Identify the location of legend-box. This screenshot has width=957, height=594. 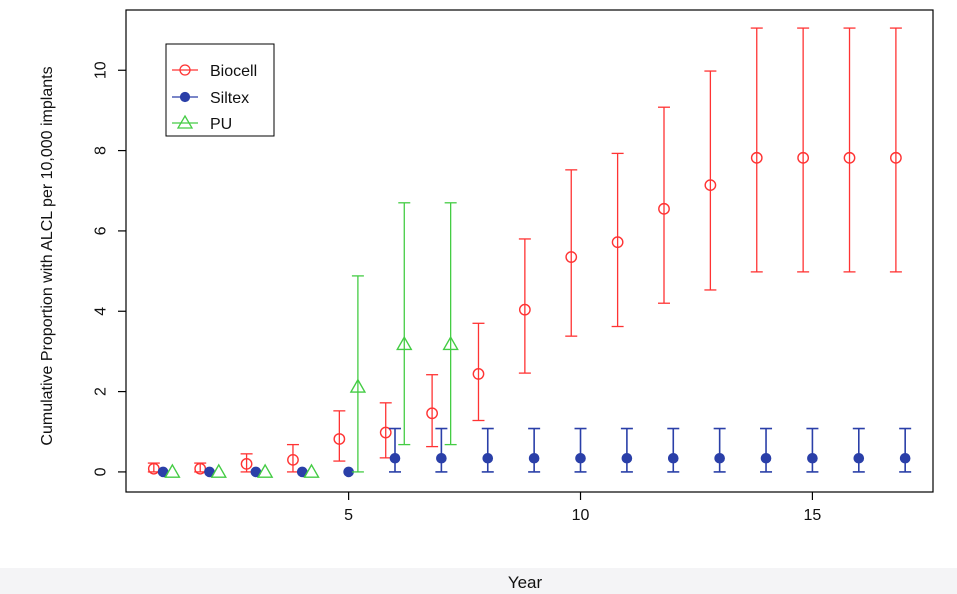
(220, 90).